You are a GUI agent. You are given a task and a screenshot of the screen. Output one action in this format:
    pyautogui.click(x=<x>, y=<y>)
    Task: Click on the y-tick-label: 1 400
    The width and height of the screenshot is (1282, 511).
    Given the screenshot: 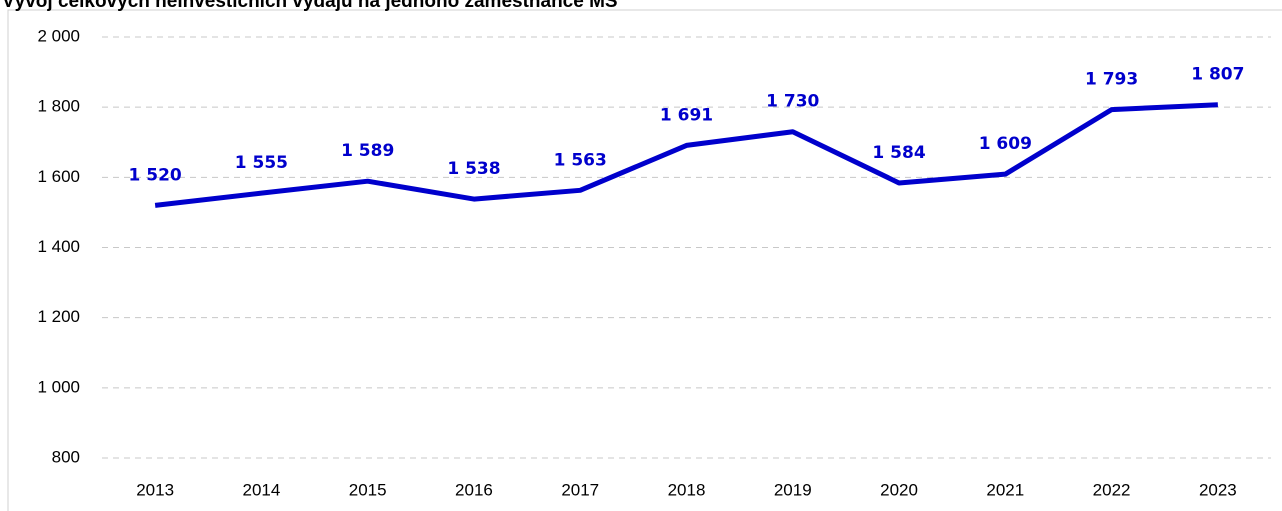 What is the action you would take?
    pyautogui.click(x=58, y=246)
    